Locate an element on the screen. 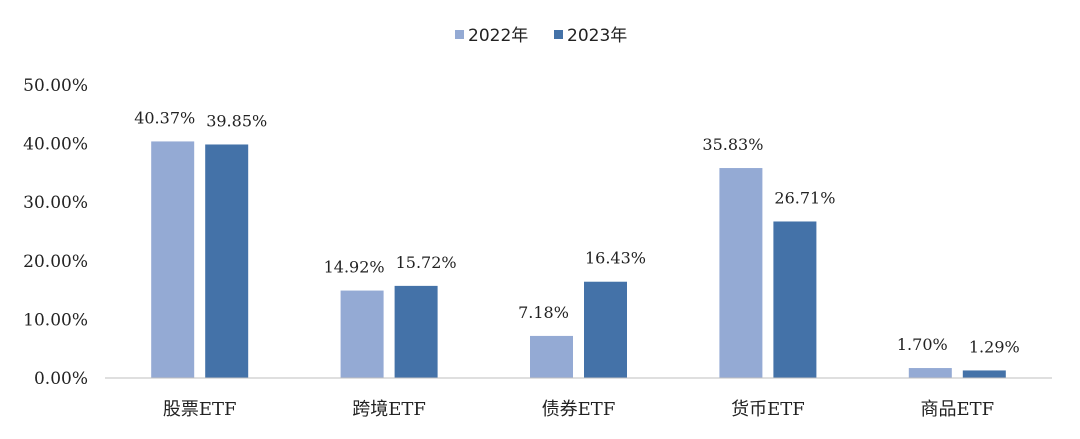 The height and width of the screenshot is (439, 1080). data-label-4-1: 1.29% is located at coordinates (994, 346).